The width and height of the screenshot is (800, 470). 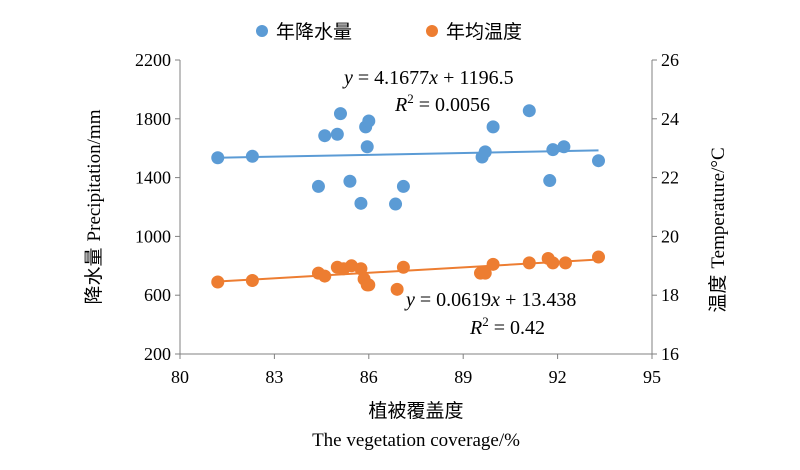 What do you see at coordinates (558, 377) in the screenshot?
I see `x-tick-label: 92` at bounding box center [558, 377].